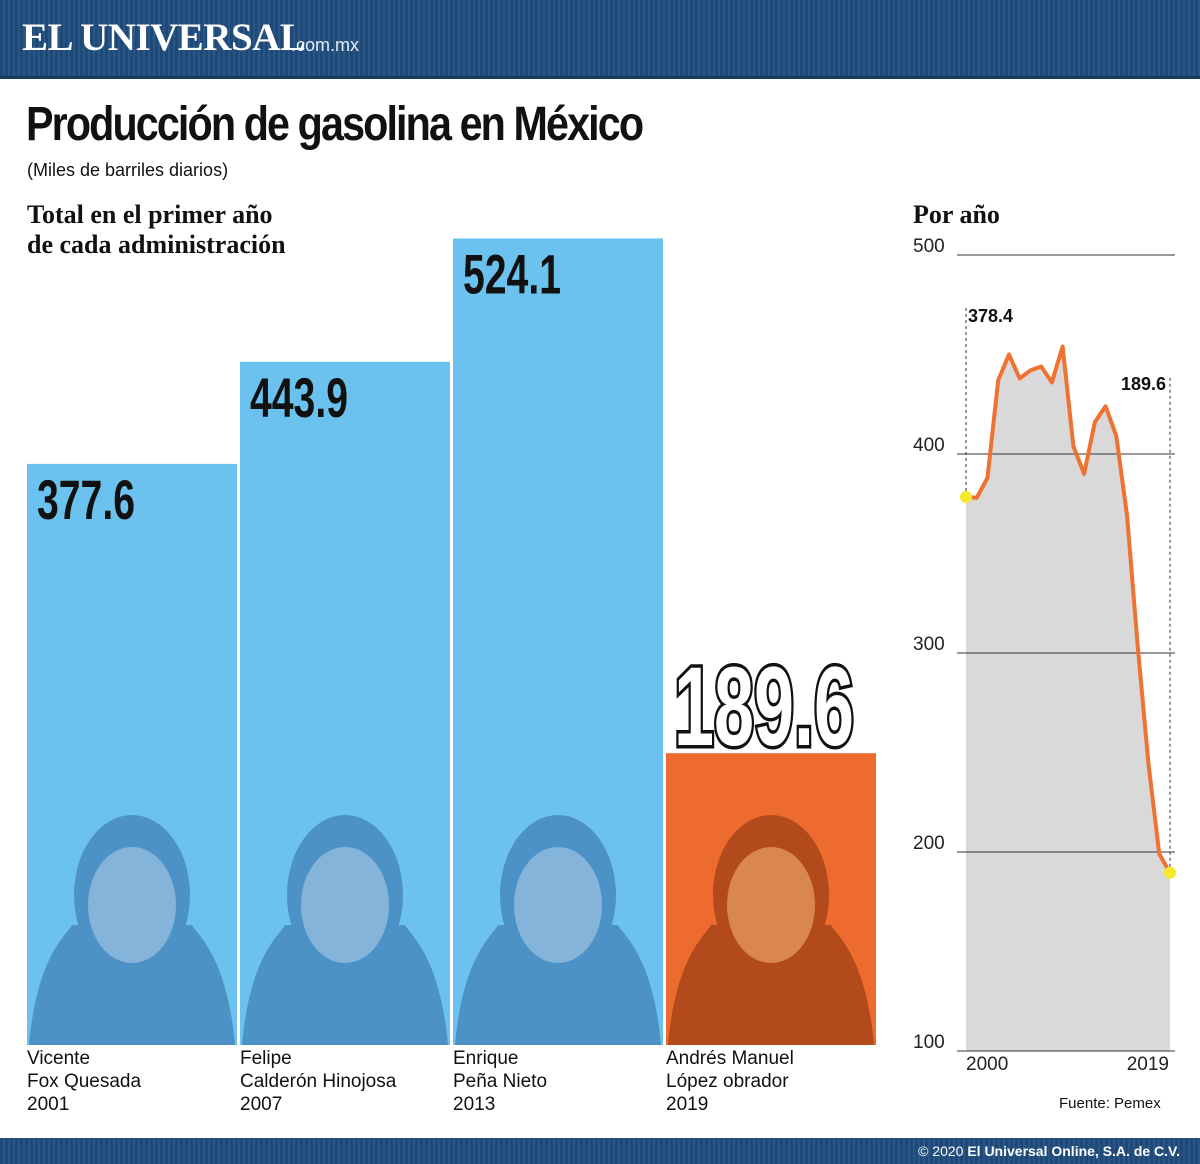 This screenshot has height=1164, width=1200. Describe the element at coordinates (929, 246) in the screenshot. I see `y-tick-label: 500` at that location.